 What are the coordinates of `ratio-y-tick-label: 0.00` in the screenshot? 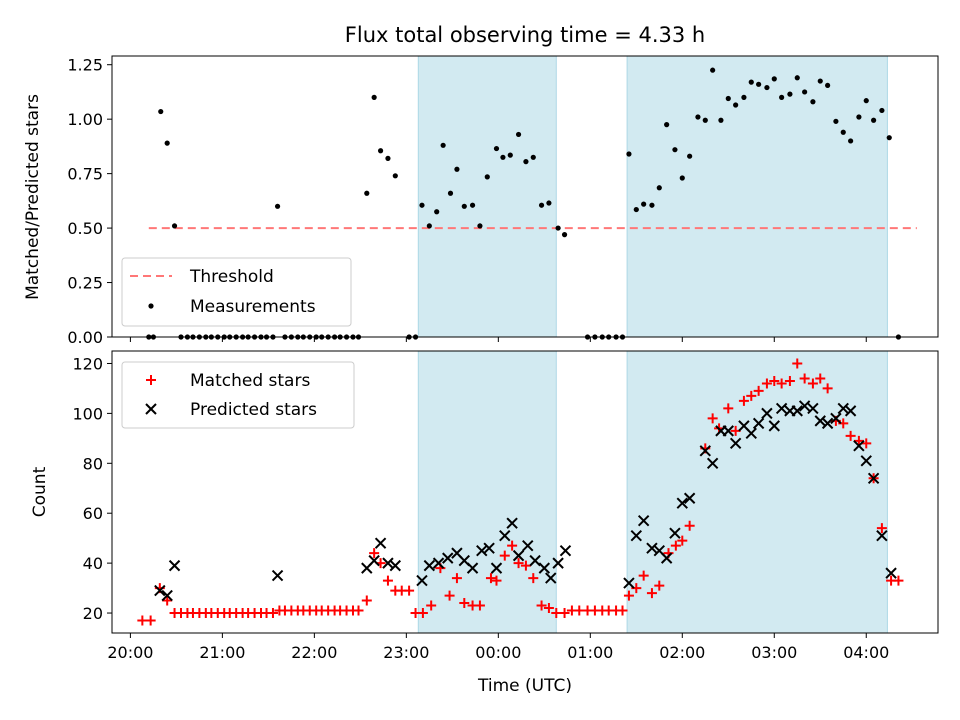 It's located at (85, 337).